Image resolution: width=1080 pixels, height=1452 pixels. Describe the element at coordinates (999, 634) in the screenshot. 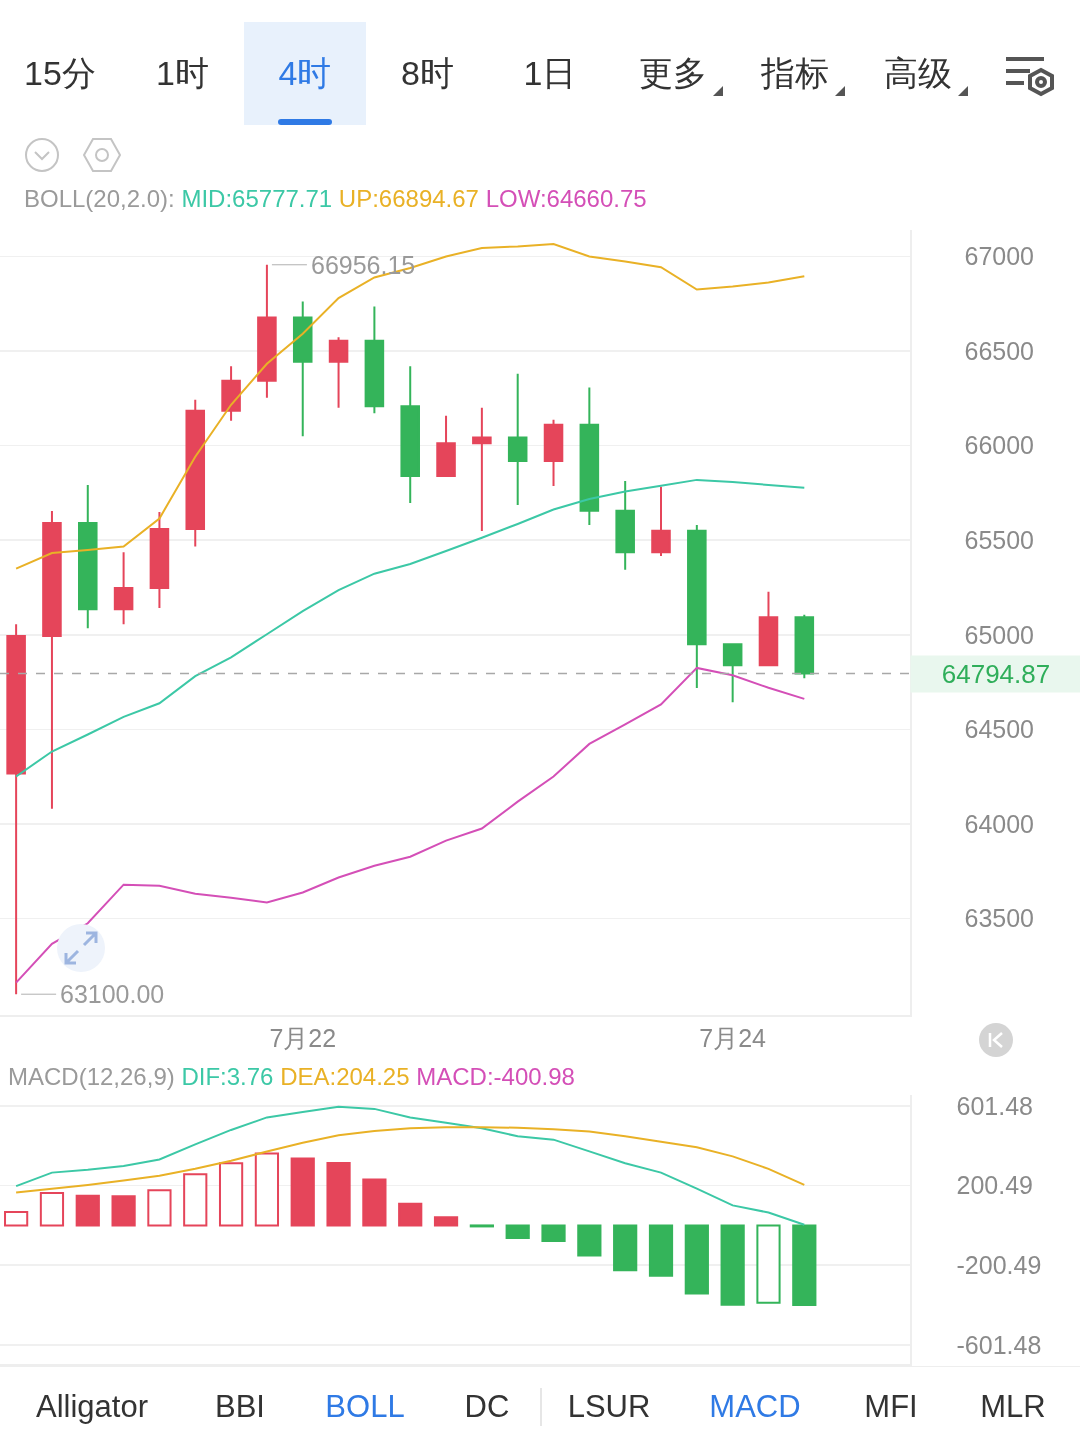

I see `y-tick-label: 65000` at that location.